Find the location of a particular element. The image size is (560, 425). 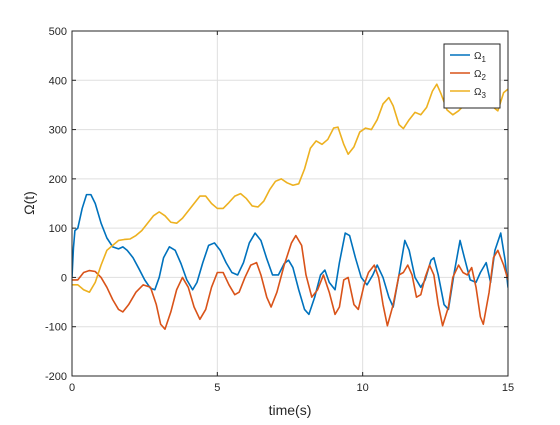

y-tick-label: -200 is located at coordinates (56, 377).